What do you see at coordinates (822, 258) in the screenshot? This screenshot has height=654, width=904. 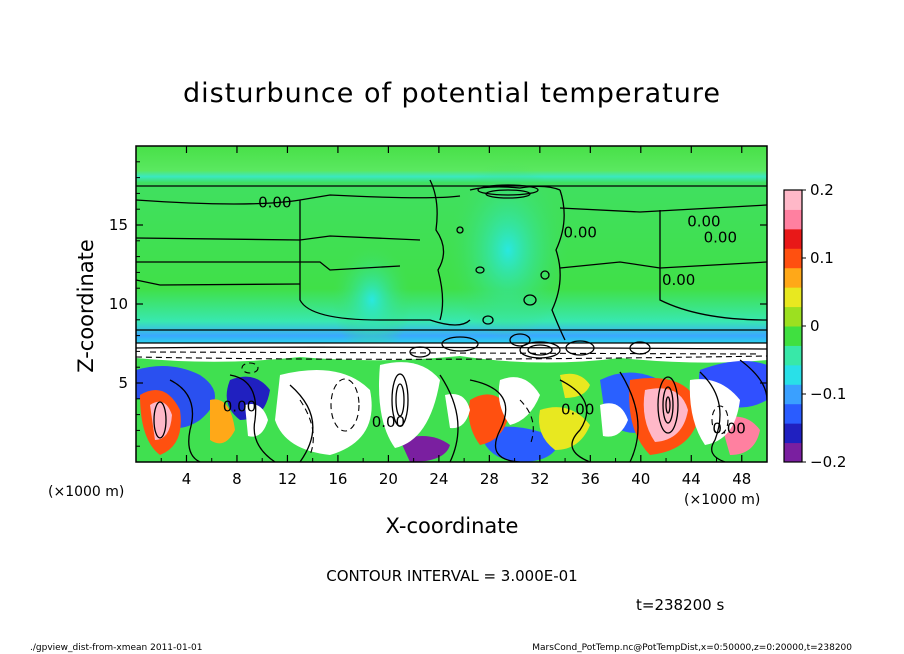 I see `colorbar-tick-label: 0.1` at bounding box center [822, 258].